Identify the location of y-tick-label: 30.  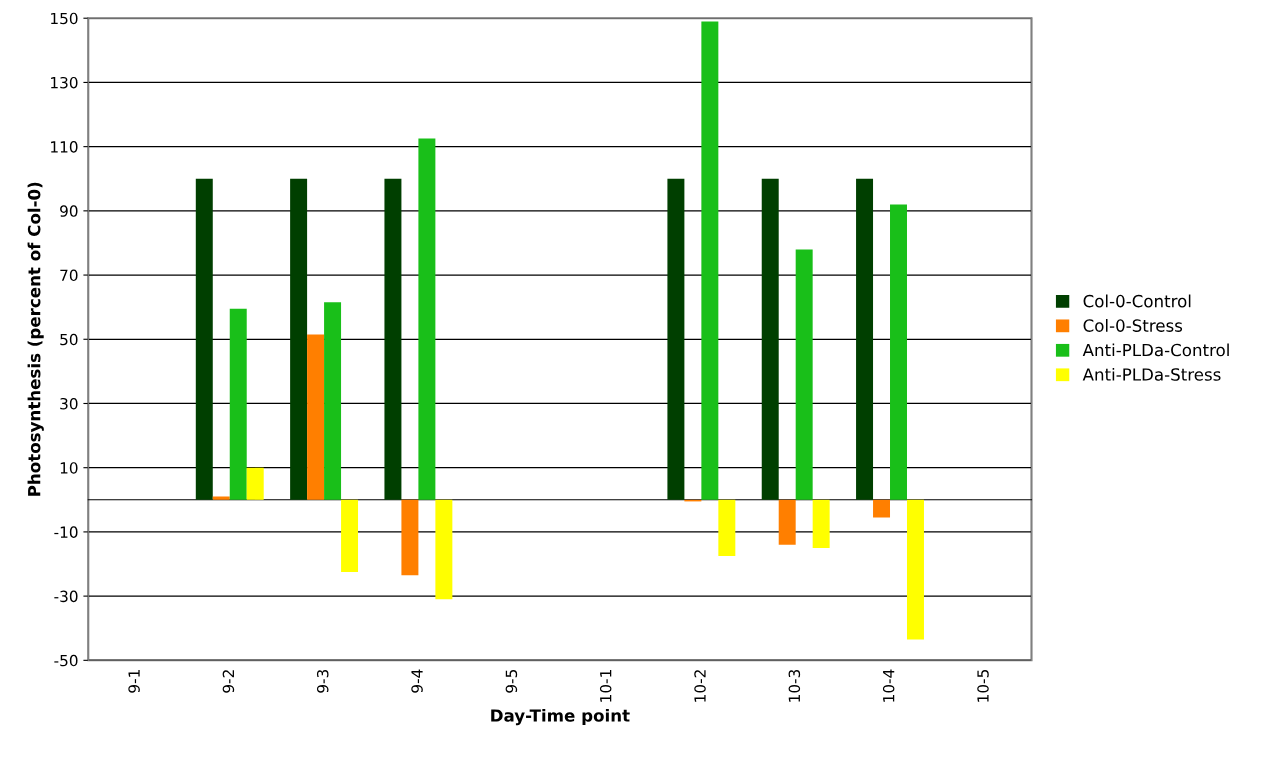
(69, 403).